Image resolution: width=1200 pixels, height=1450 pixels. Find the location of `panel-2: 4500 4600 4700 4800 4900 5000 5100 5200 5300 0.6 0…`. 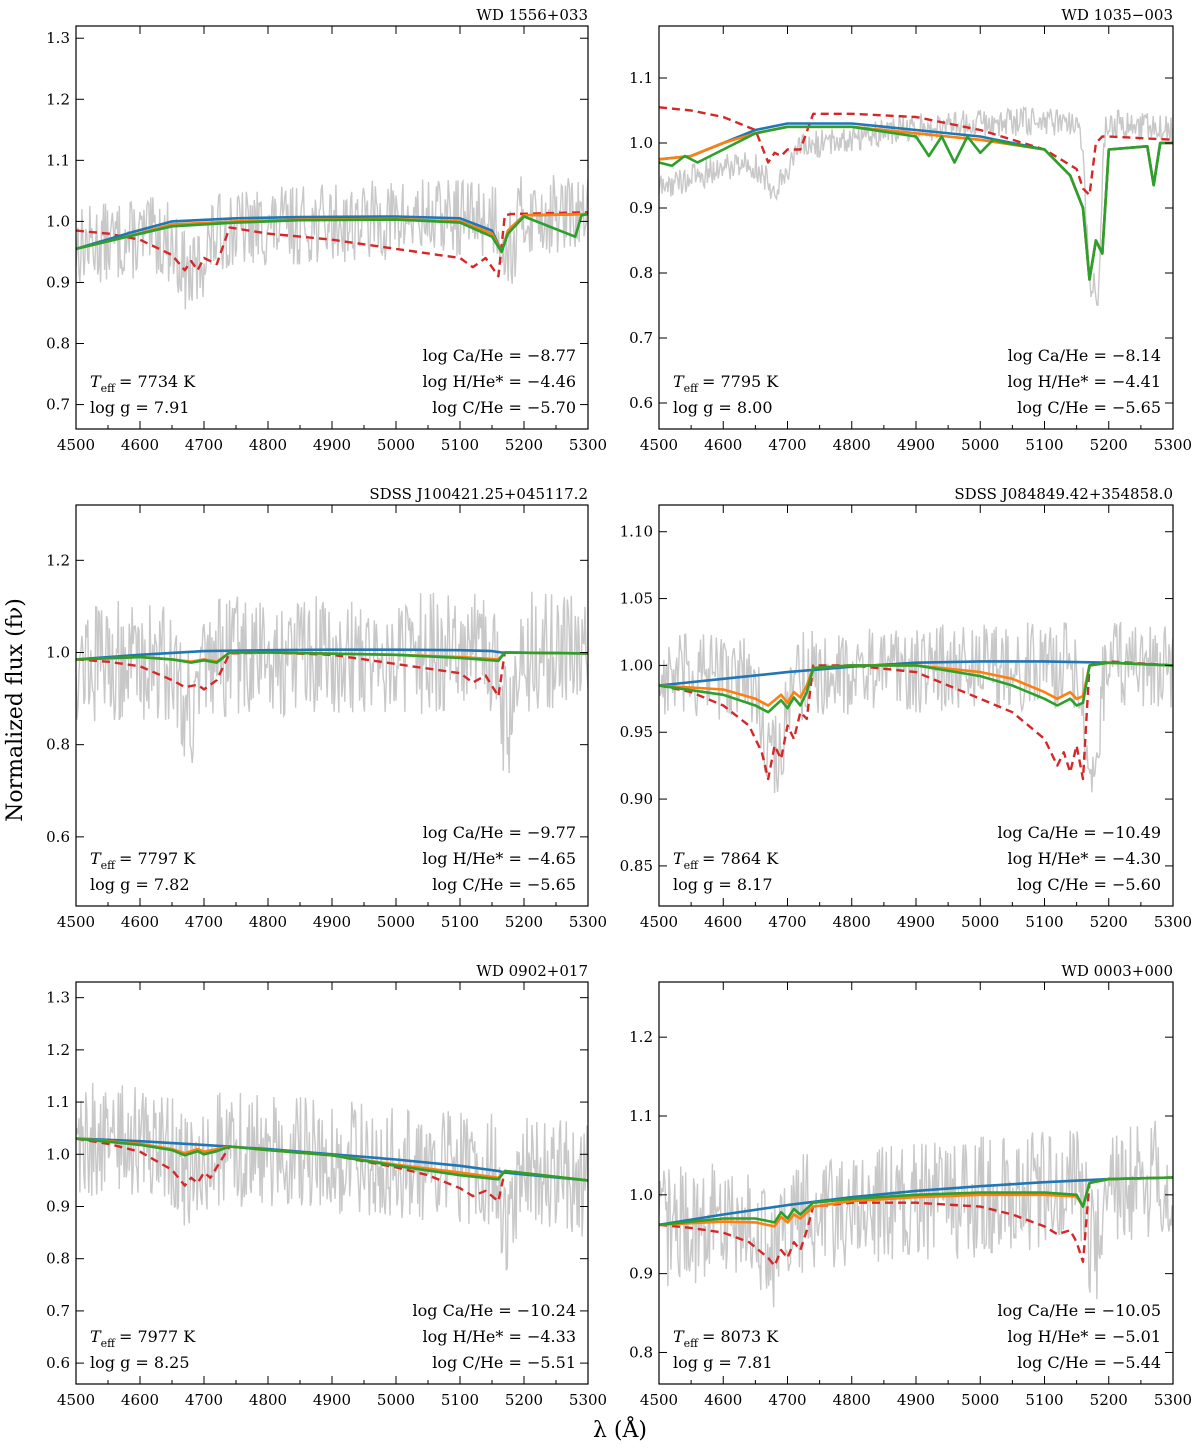

panel-2: 4500 4600 4700 4800 4900 5000 5100 5200 5300 0.6 0… is located at coordinates (910, 230).